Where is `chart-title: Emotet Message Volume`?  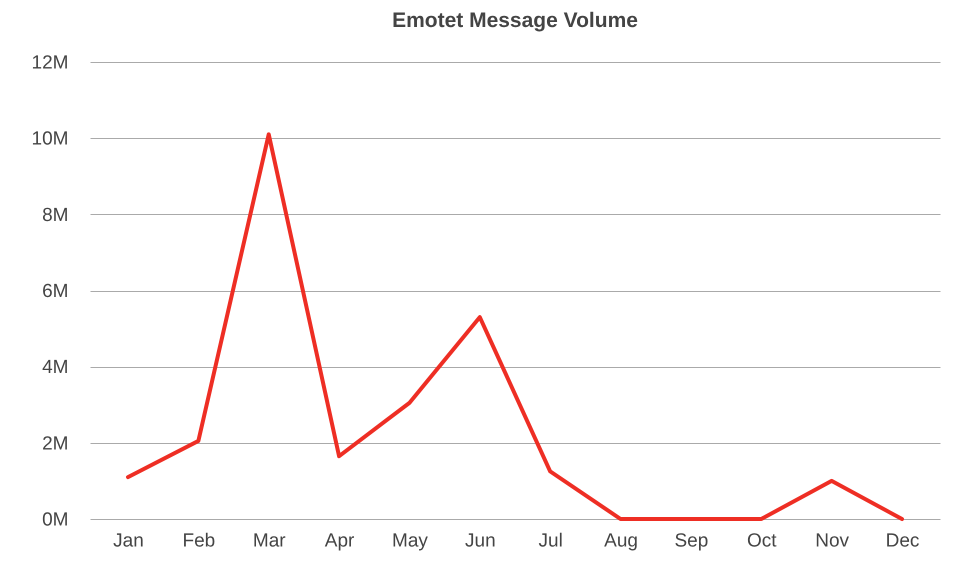
chart-title: Emotet Message Volume is located at coordinates (515, 20).